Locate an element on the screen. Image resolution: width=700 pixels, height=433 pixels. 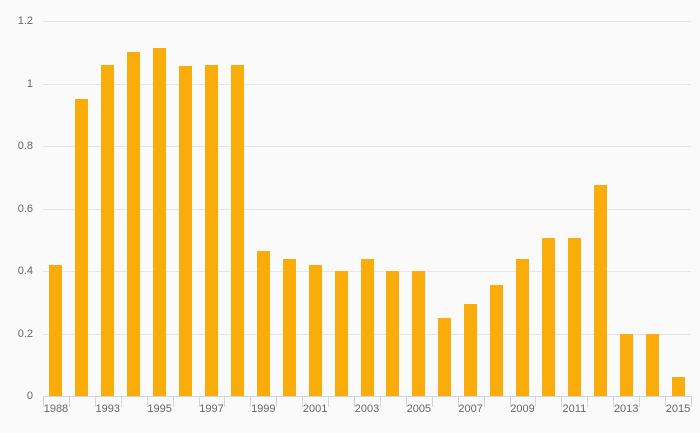
x-axis-label-2015: 2015 is located at coordinates (678, 409).